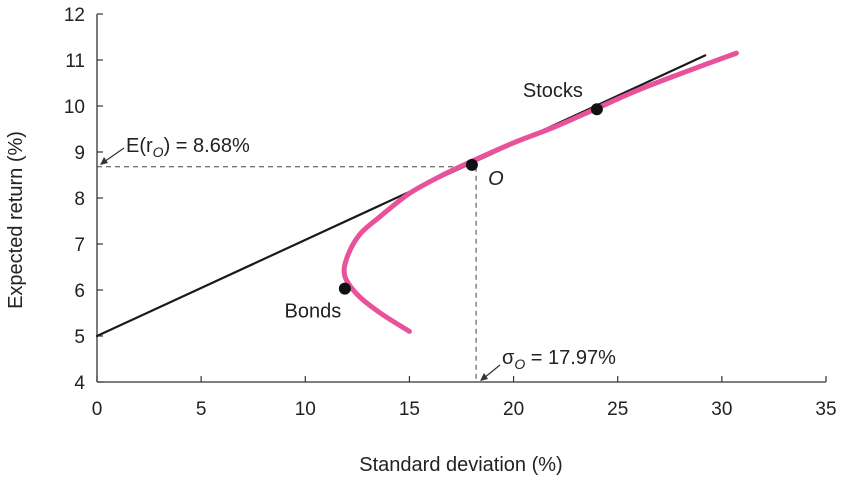 The height and width of the screenshot is (479, 844). Describe the element at coordinates (79, 245) in the screenshot. I see `y-tick-label: 7` at that location.